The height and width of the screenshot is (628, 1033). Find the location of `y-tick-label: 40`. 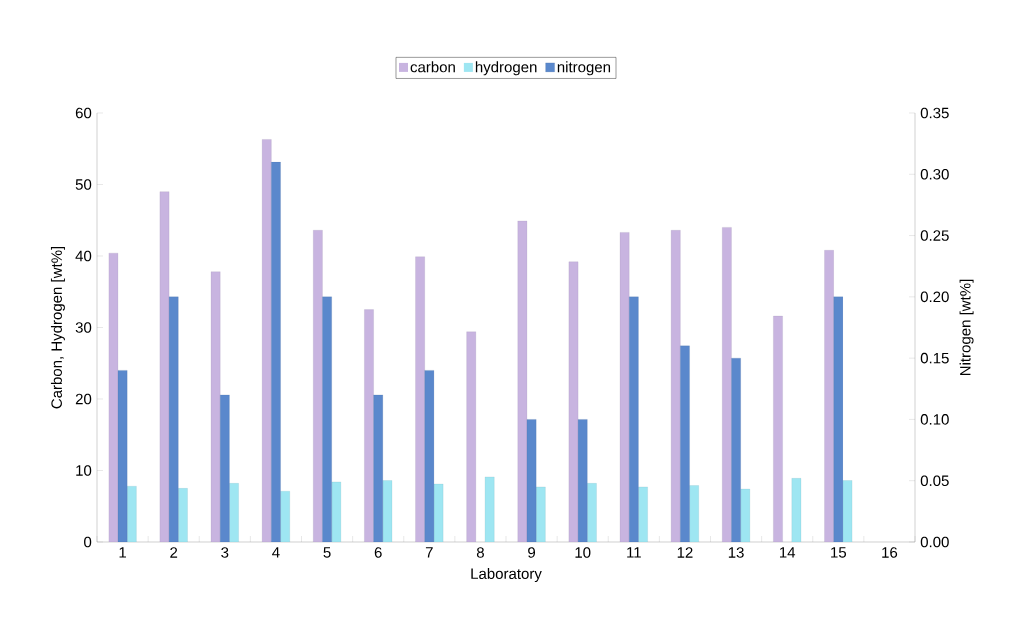

y-tick-label: 40 is located at coordinates (83, 256).